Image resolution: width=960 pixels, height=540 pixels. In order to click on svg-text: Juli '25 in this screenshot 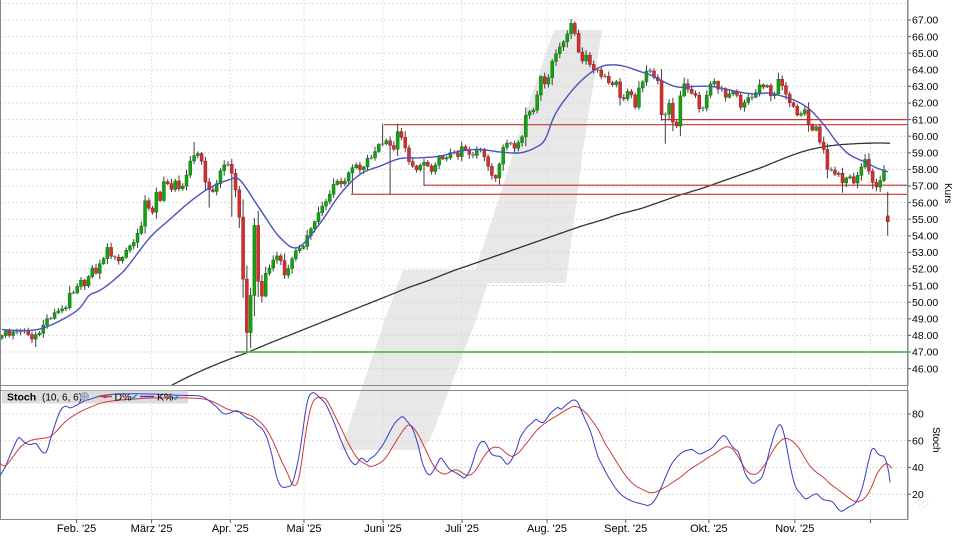, I will do `click(462, 529)`.